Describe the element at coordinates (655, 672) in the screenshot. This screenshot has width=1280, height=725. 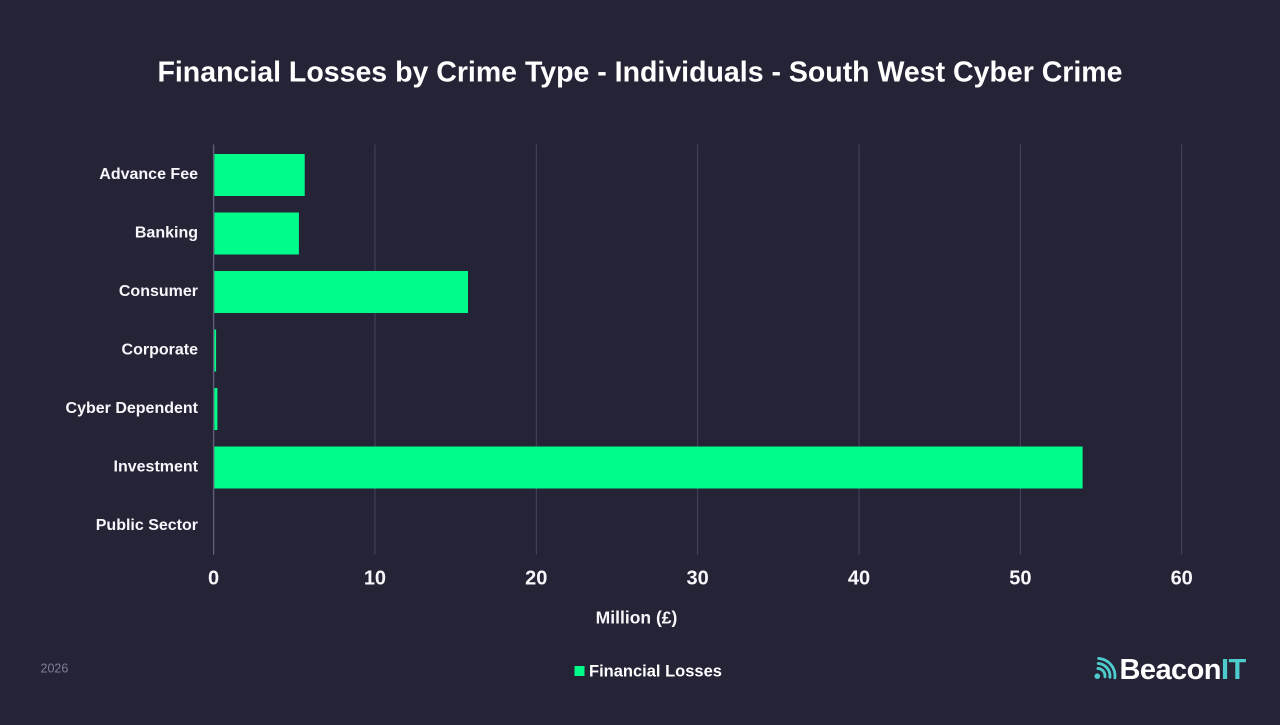
I see `svg-text: Financial Losses` at that location.